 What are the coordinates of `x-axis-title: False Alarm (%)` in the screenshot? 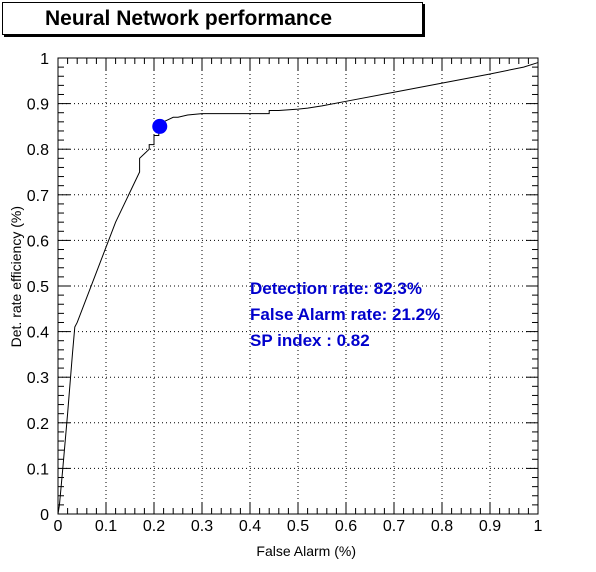 It's located at (306, 551).